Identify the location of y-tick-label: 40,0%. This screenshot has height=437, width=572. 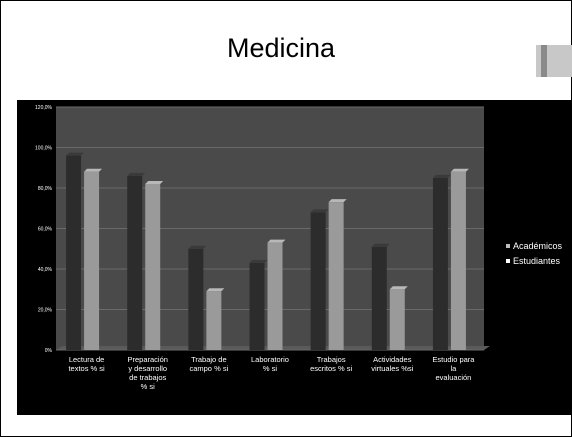
(45, 270).